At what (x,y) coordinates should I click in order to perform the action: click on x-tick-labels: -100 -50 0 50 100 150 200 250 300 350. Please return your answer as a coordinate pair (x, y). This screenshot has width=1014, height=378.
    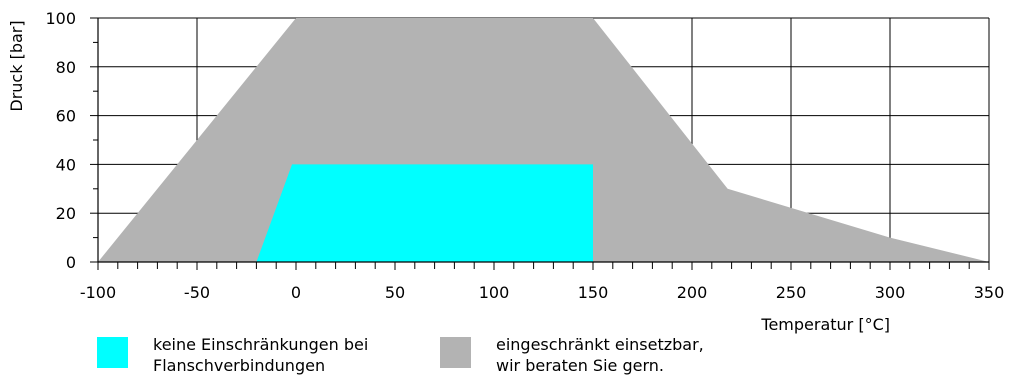
    Looking at the image, I should click on (542, 292).